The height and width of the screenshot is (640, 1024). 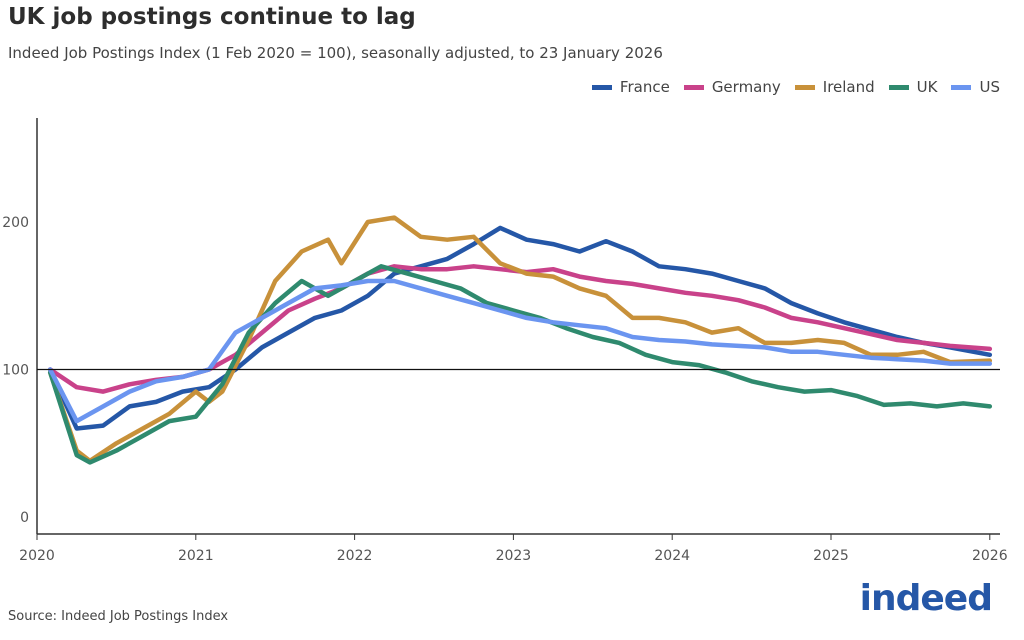 What do you see at coordinates (848, 87) in the screenshot?
I see `legend-label: Ireland` at bounding box center [848, 87].